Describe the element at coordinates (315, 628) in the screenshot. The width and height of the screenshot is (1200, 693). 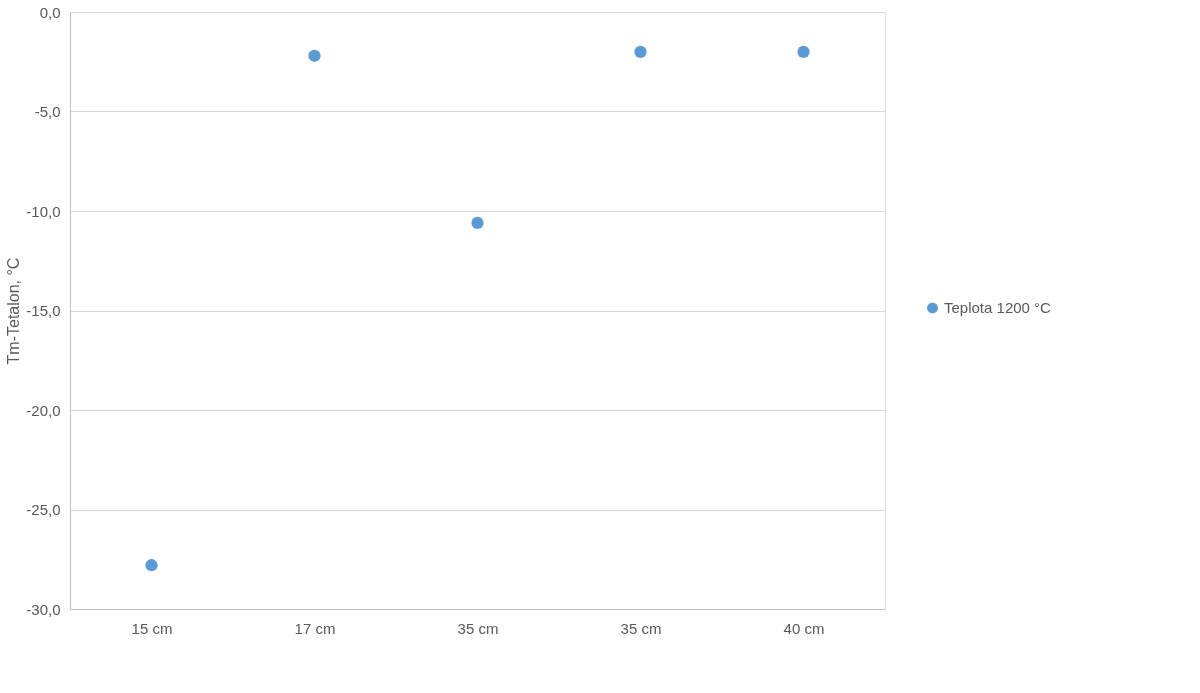
I see `x-tick-label: 17 cm` at that location.